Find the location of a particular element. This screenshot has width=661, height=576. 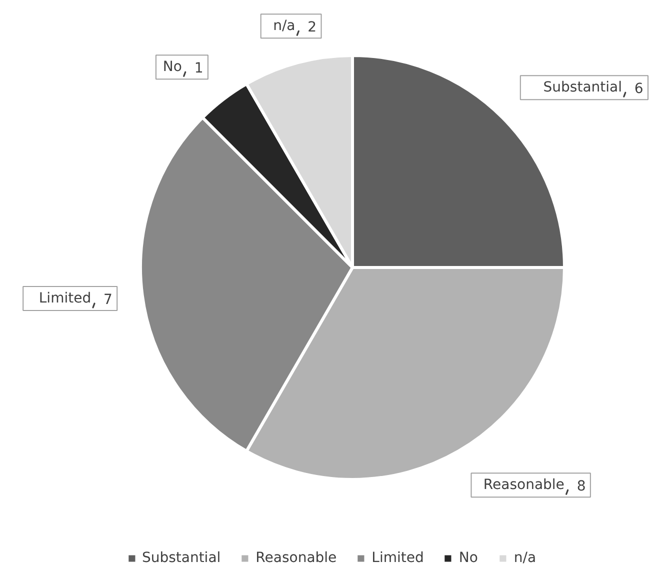

data-label: 8 is located at coordinates (581, 486).